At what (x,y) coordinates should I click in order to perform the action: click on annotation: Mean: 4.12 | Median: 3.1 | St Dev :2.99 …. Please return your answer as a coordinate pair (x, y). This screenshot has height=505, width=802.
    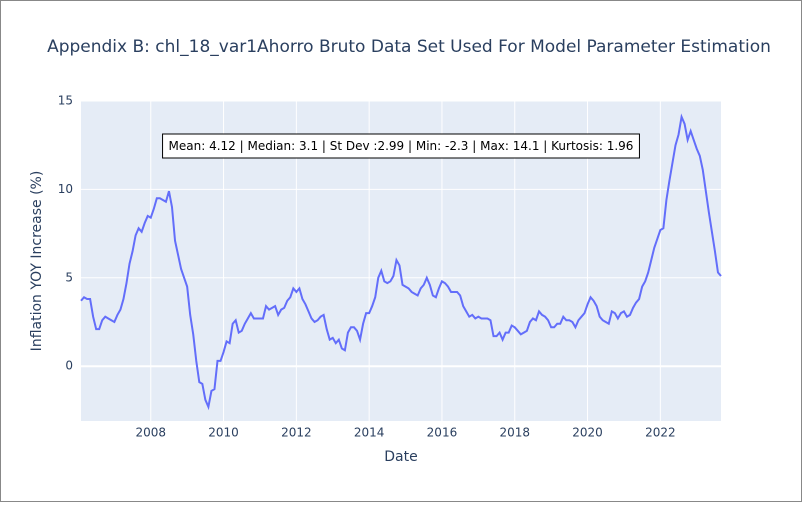
    Looking at the image, I should click on (401, 146).